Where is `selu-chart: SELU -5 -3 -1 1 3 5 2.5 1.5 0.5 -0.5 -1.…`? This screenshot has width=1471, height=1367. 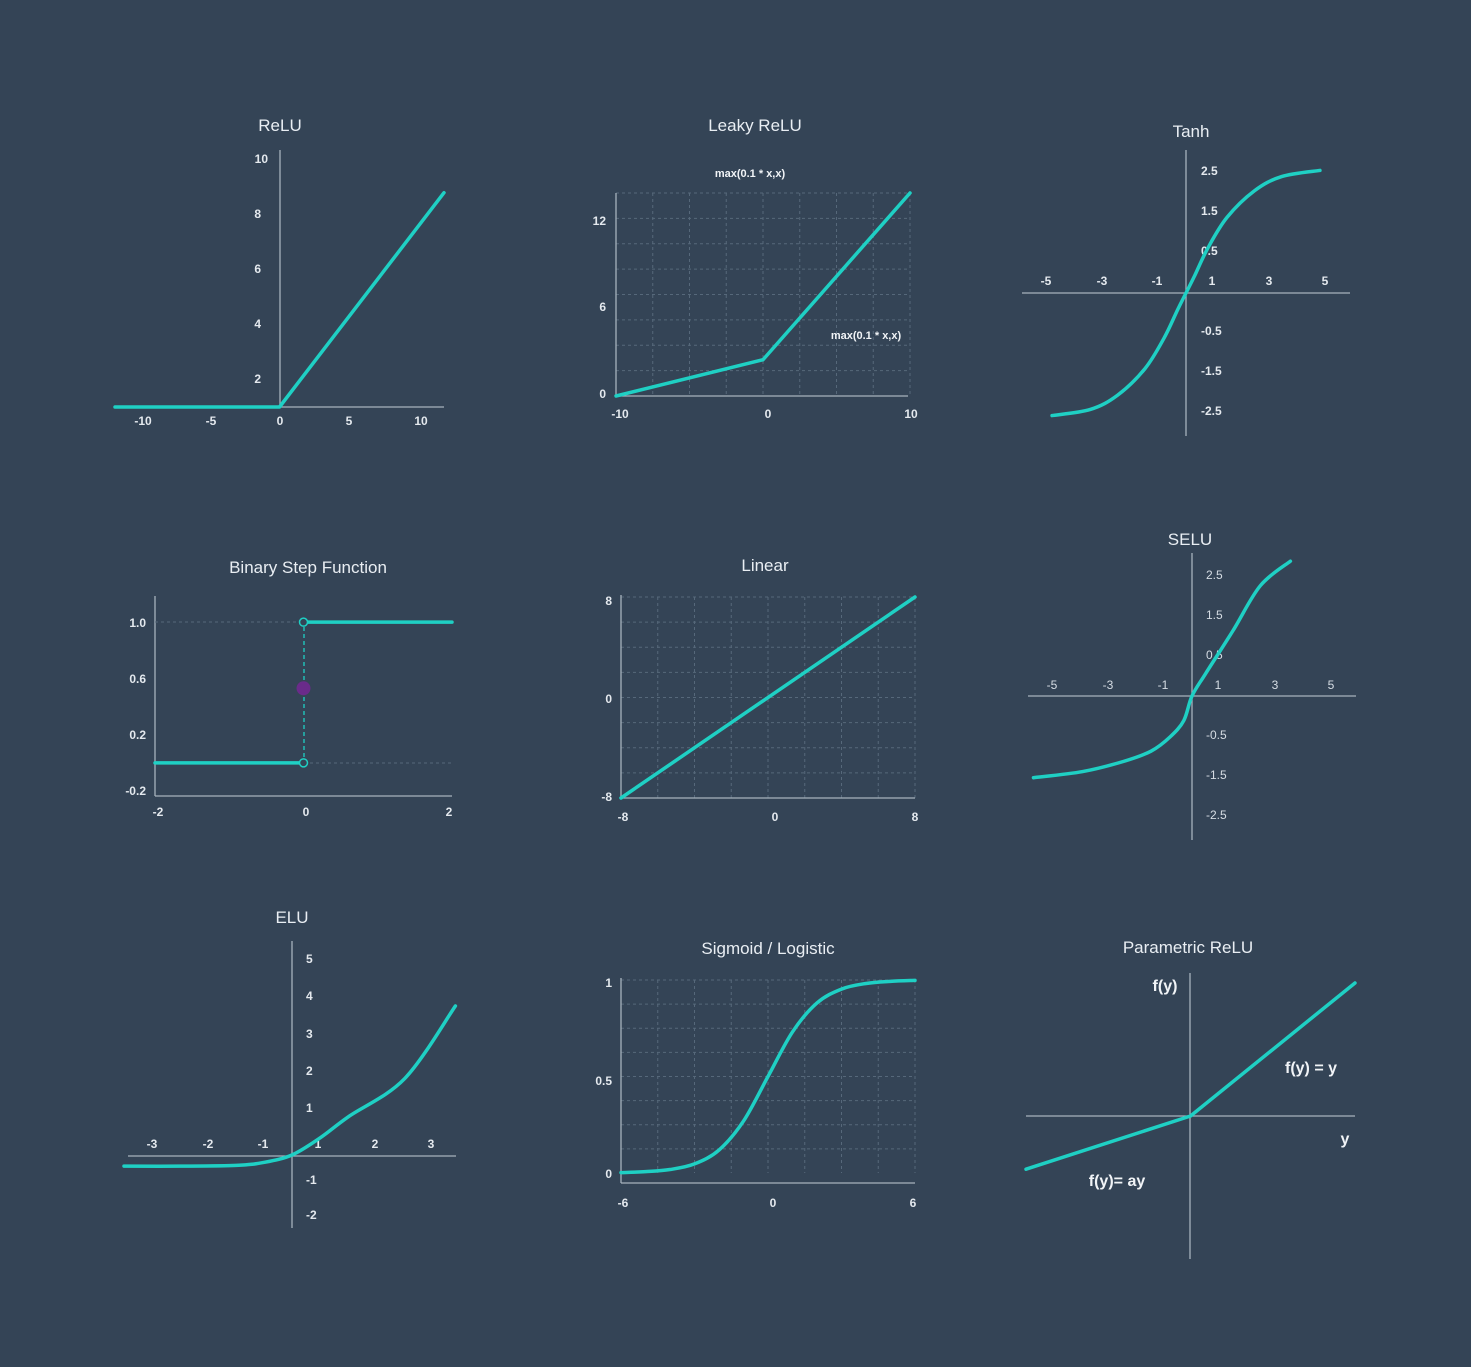 selu-chart: SELU -5 -3 -1 1 3 5 2.5 1.5 0.5 -0.5 -1.… is located at coordinates (1192, 685).